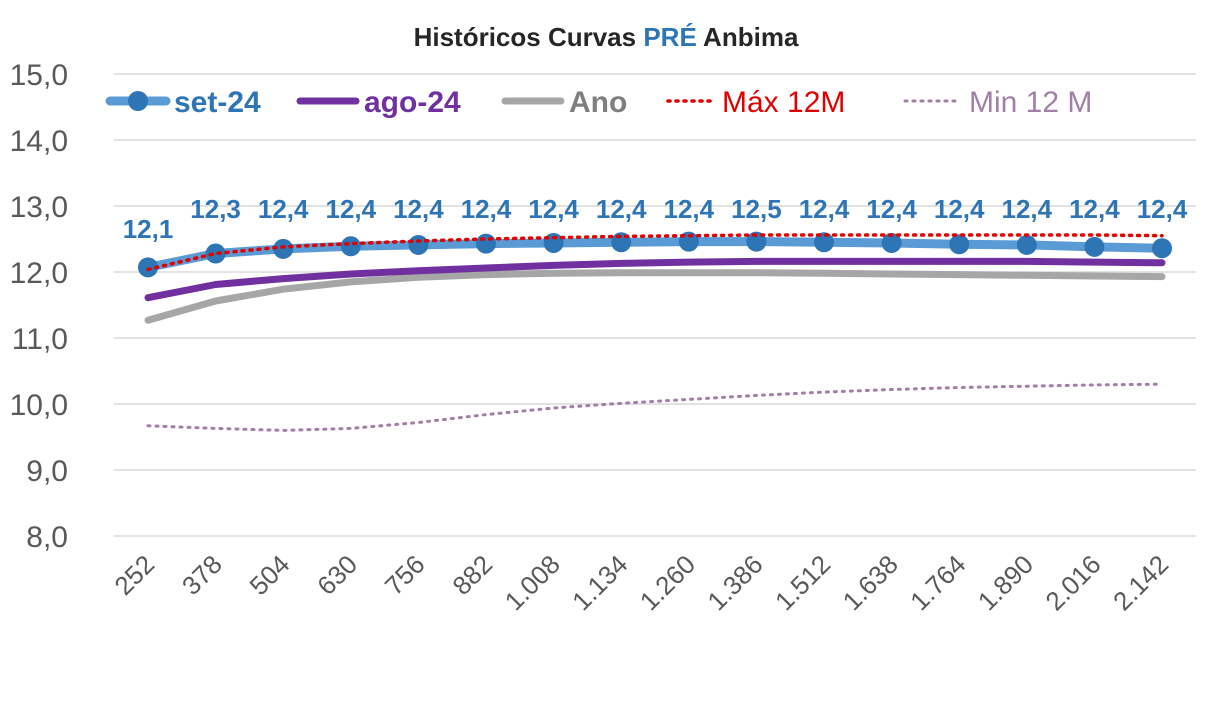 Image resolution: width=1212 pixels, height=712 pixels. What do you see at coordinates (1005, 582) in the screenshot?
I see `x-tick-label: 1.890` at bounding box center [1005, 582].